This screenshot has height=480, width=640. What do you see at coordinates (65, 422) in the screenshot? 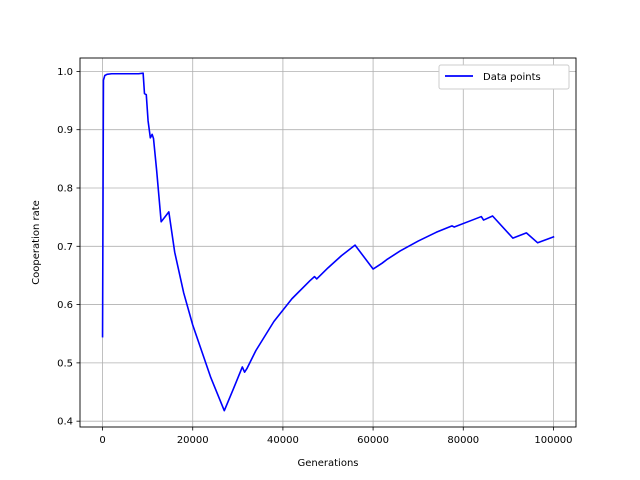
I see `y-tick-label: 0.4` at bounding box center [65, 422].